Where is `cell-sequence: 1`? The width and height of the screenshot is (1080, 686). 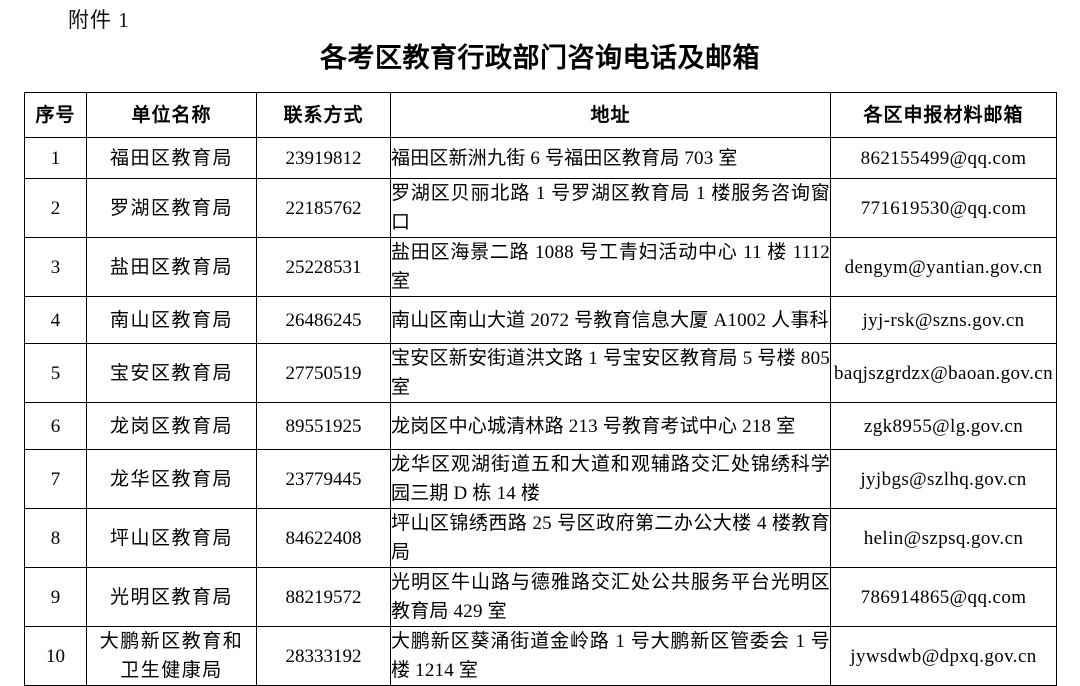
cell-sequence: 1 is located at coordinates (55, 158).